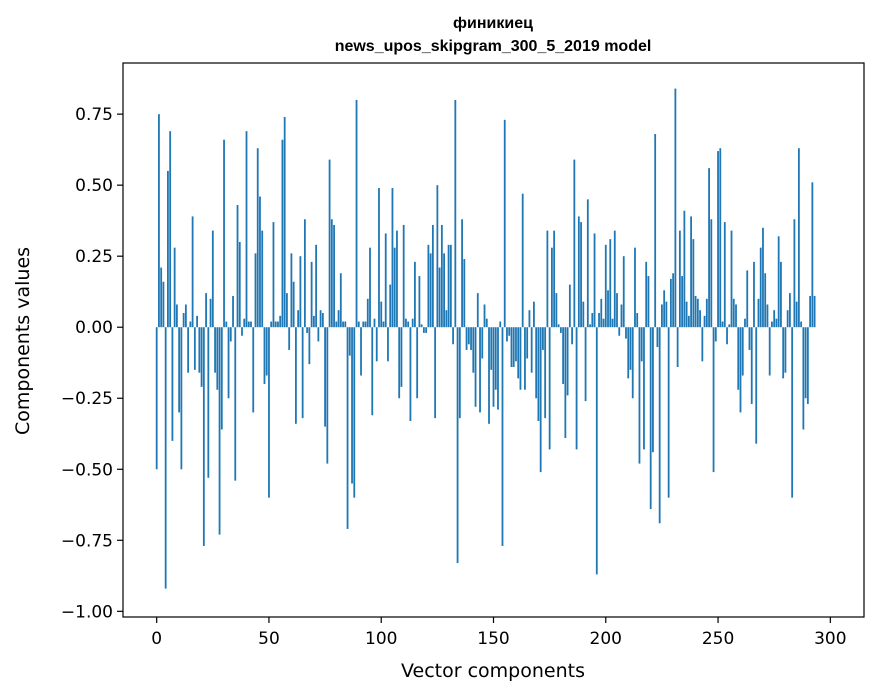 This screenshot has width=880, height=696. Describe the element at coordinates (156, 639) in the screenshot. I see `x-tick-label-0: 0` at that location.